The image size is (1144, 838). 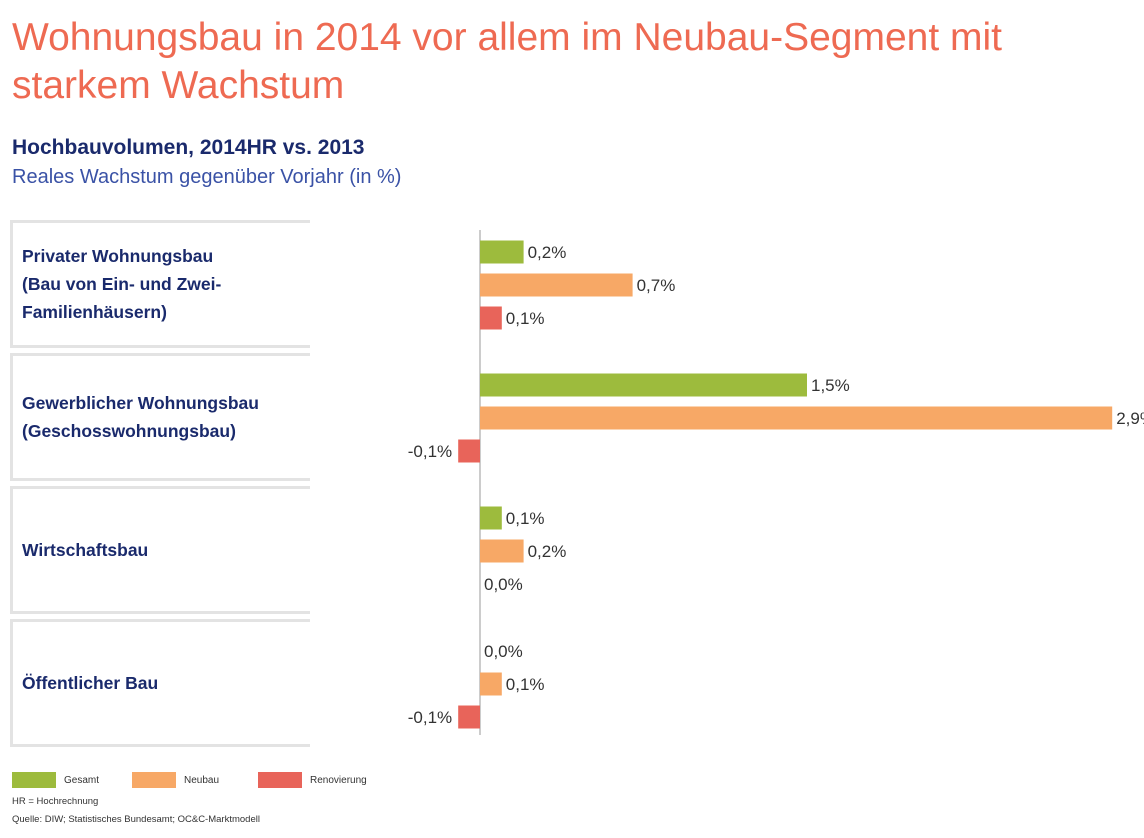 I want to click on data-label-neubau-1: 2,9%, so click(x=1130, y=418).